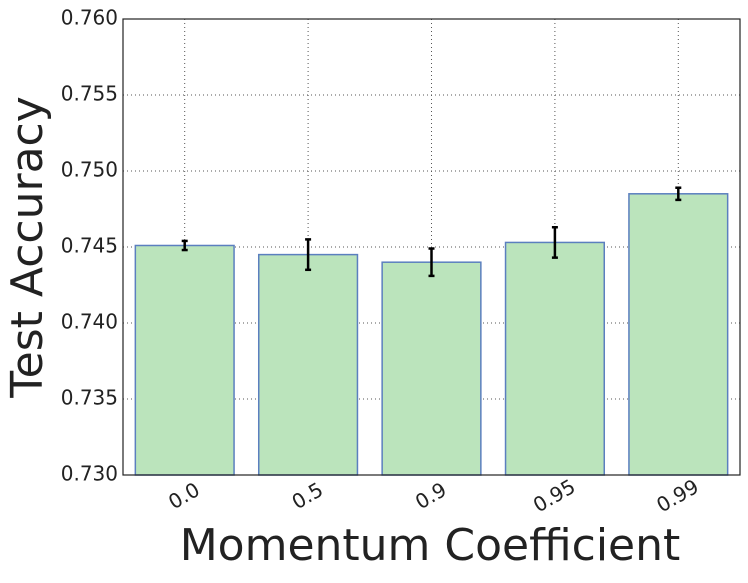 This screenshot has width=748, height=583. I want to click on x-tick-label: 0.5, so click(308, 495).